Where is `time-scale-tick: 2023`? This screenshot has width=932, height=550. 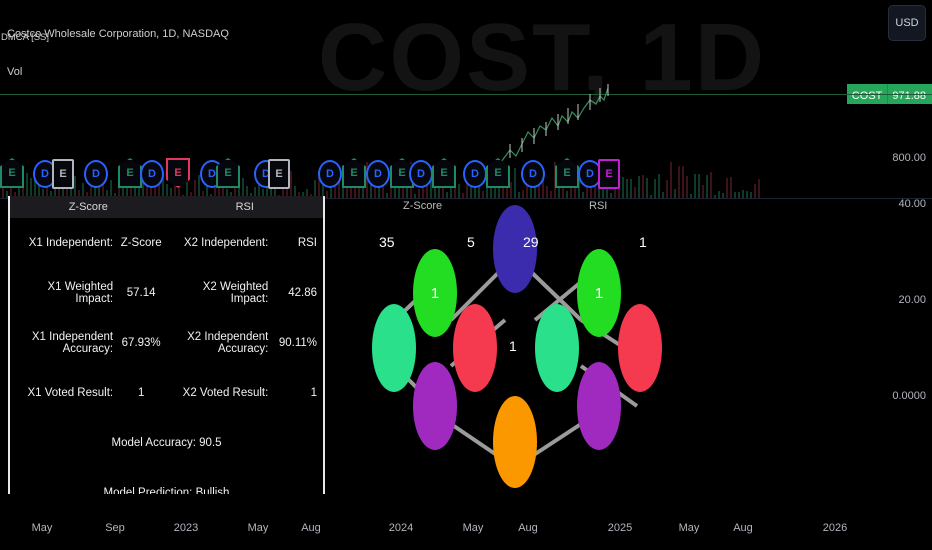
time-scale-tick: 2023 is located at coordinates (186, 528).